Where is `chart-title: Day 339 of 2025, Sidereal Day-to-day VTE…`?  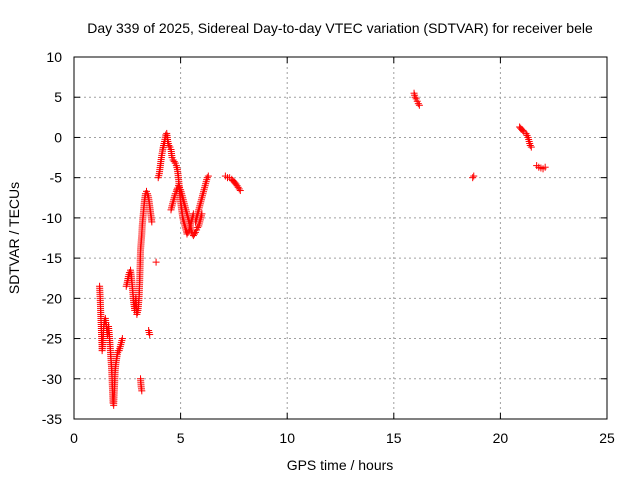 chart-title: Day 339 of 2025, Sidereal Day-to-day VTE… is located at coordinates (340, 28).